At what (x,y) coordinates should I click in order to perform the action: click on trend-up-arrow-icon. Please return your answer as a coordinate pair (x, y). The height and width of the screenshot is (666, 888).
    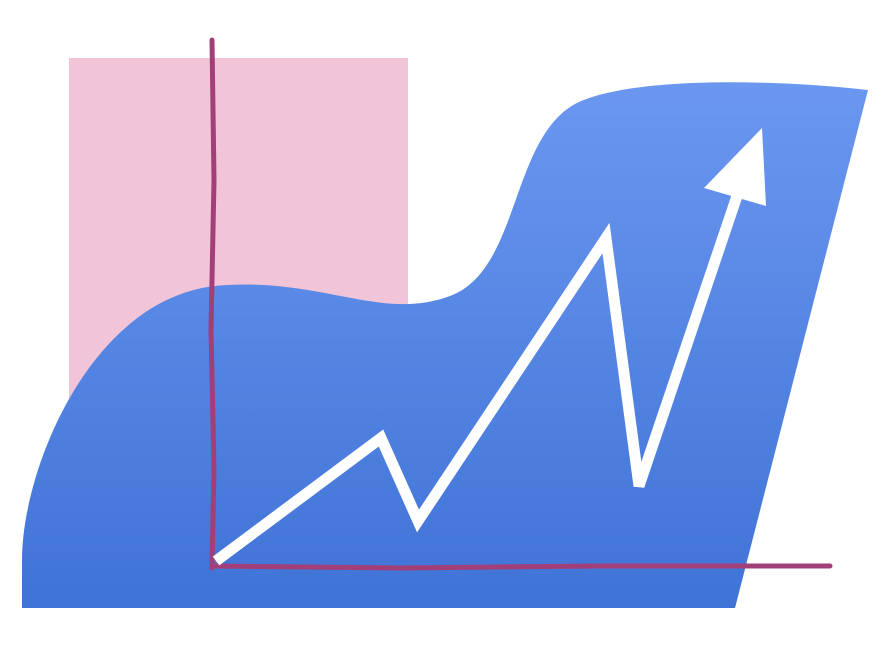
    Looking at the image, I should click on (735, 167).